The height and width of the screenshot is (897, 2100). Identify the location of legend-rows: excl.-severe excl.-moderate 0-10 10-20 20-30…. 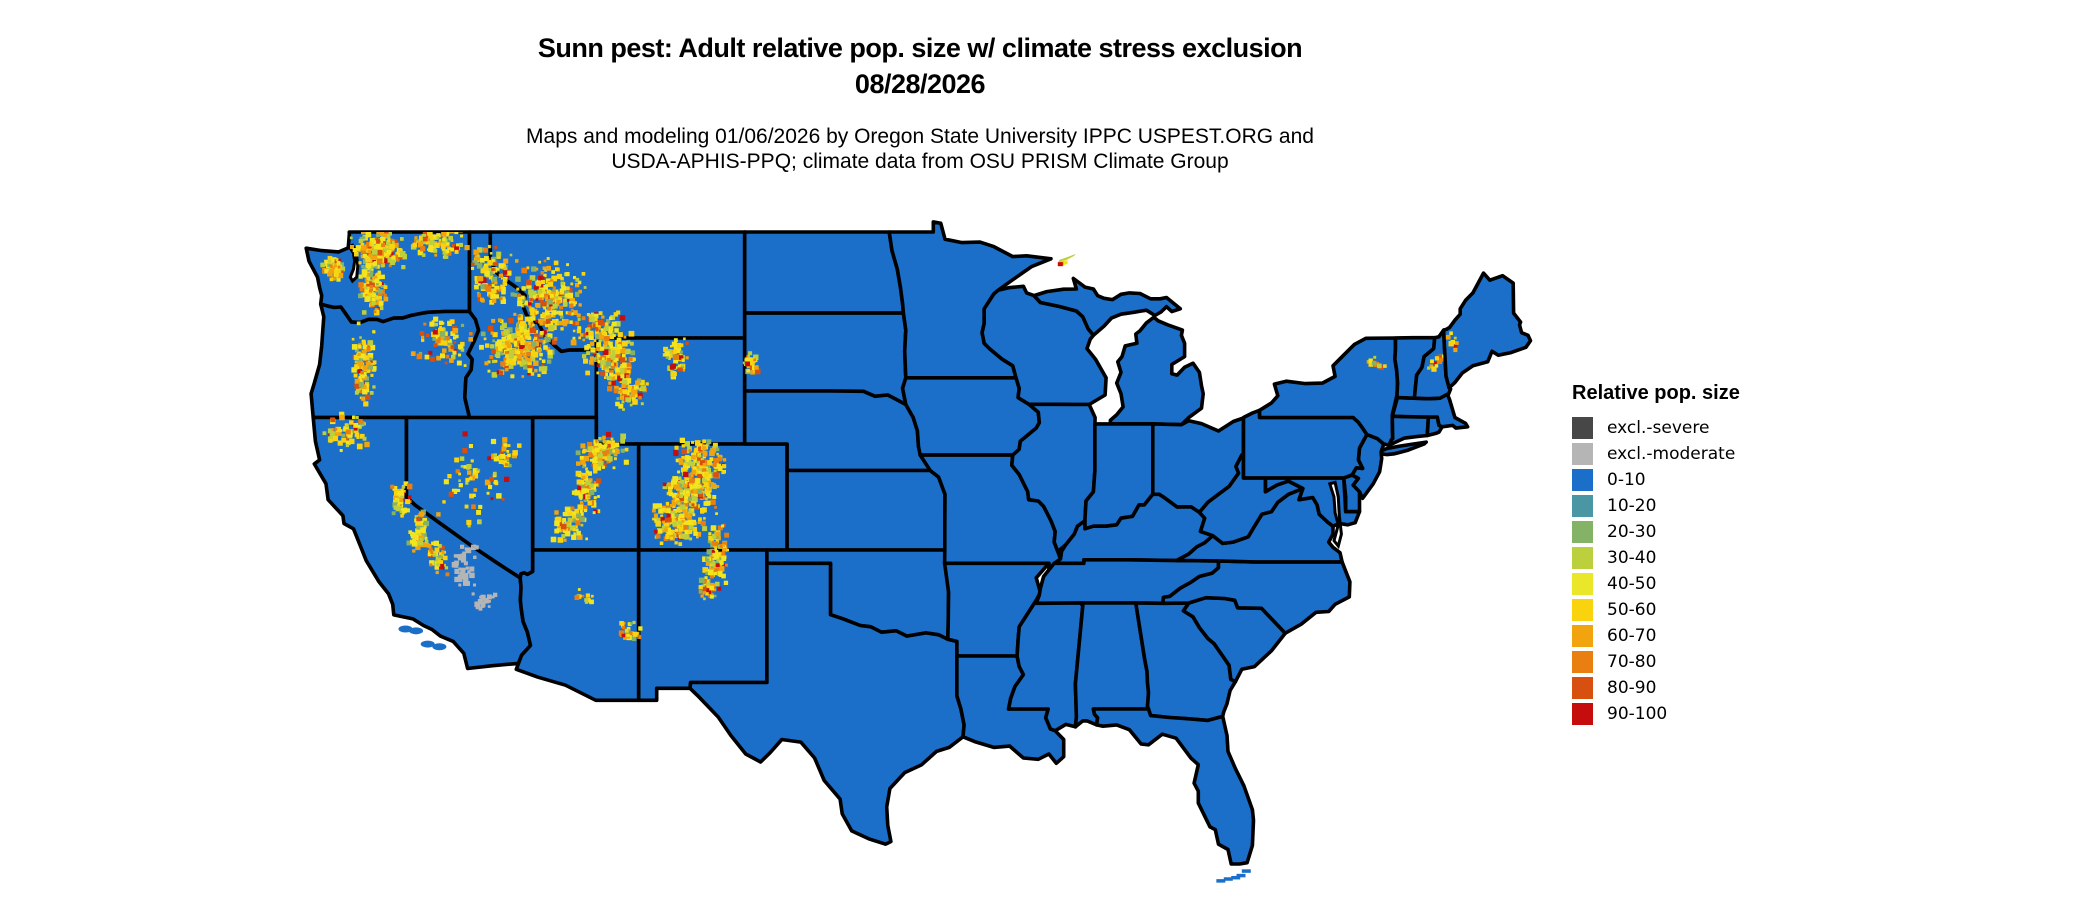
(1752, 571).